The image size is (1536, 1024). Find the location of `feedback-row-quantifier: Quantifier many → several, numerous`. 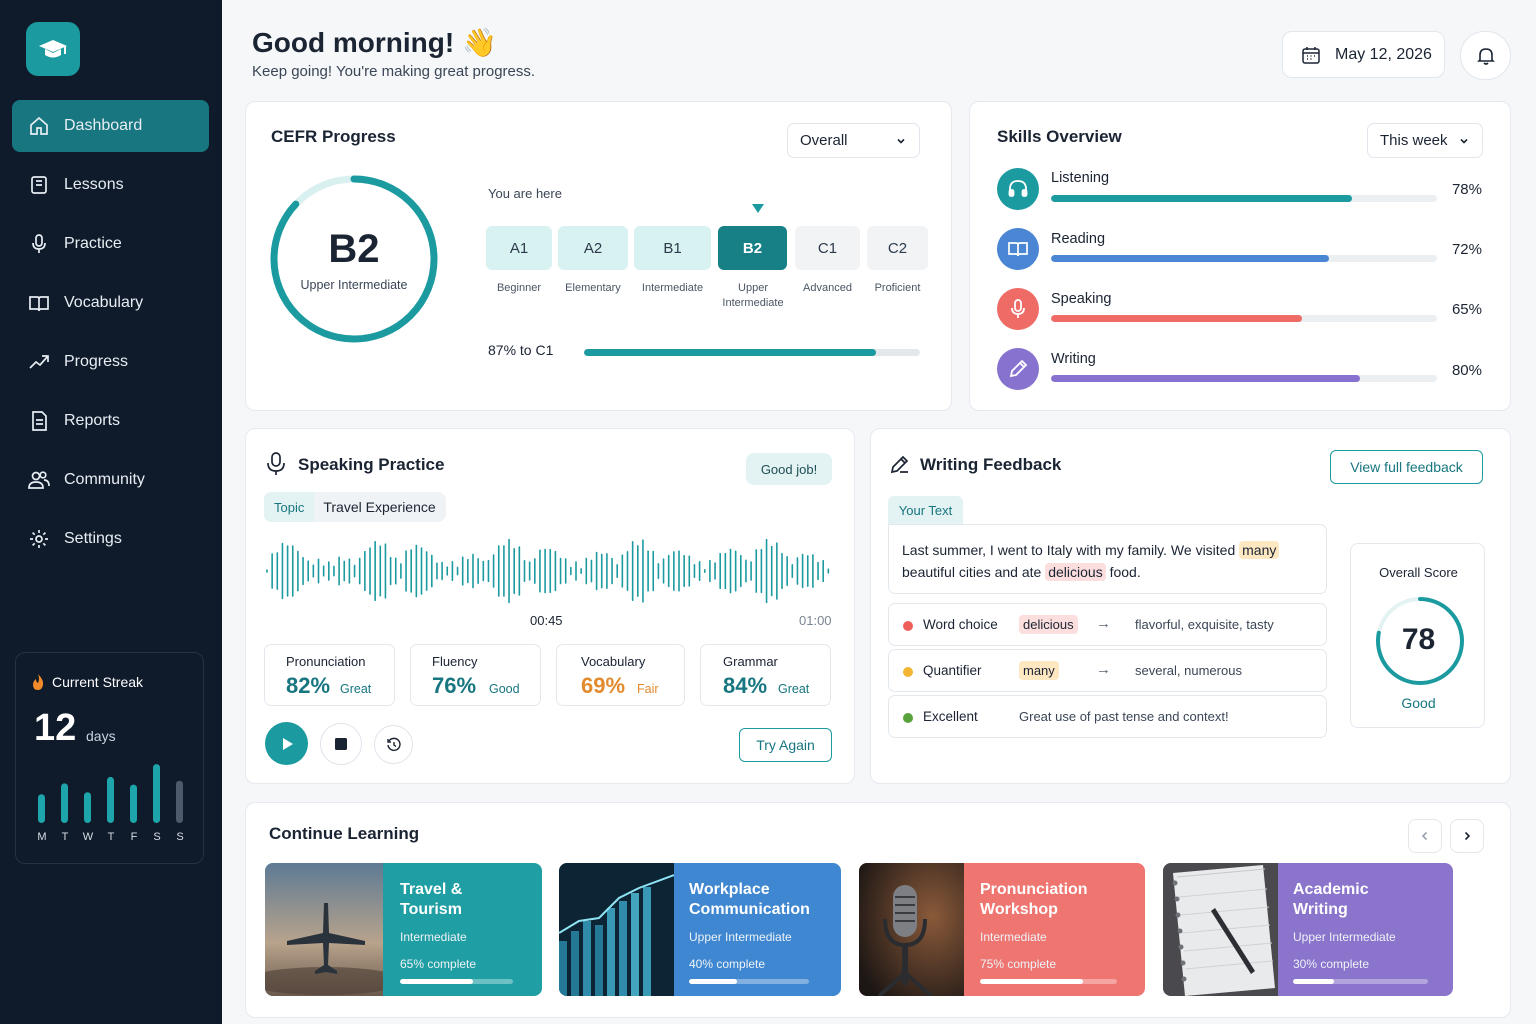

feedback-row-quantifier: Quantifier many → several, numerous is located at coordinates (1107, 670).